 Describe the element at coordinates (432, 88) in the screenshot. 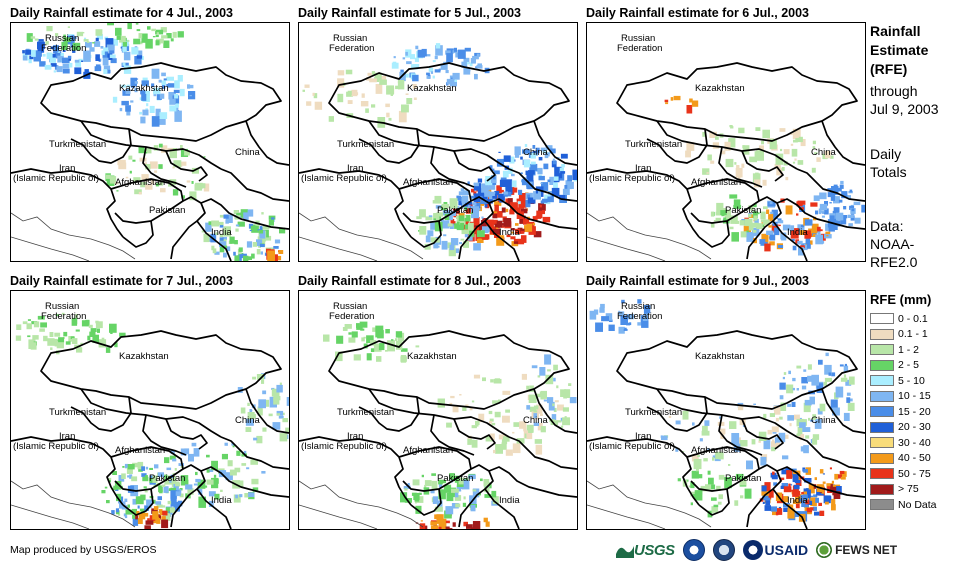

I see `country-label-kazakhstan: Kazakhstan` at that location.